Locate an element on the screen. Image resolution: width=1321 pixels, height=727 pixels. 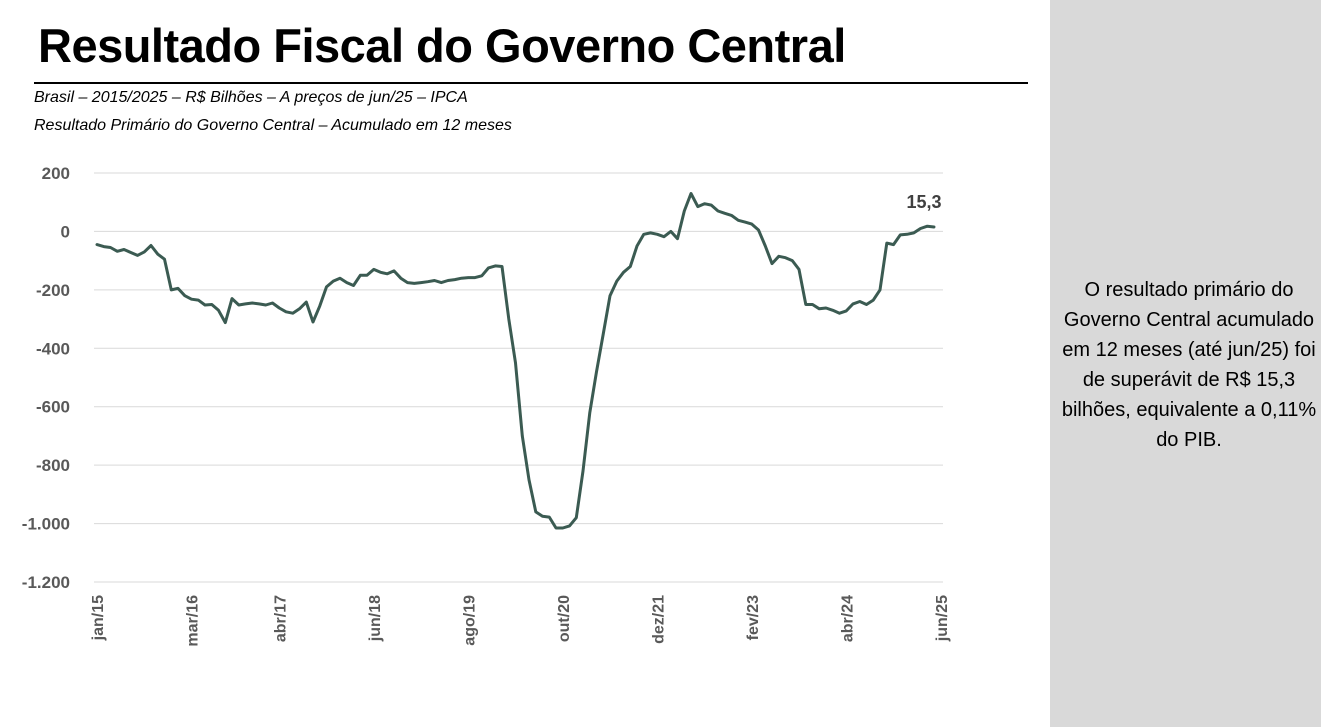
y-tick-label: -800 is located at coordinates (53, 465).